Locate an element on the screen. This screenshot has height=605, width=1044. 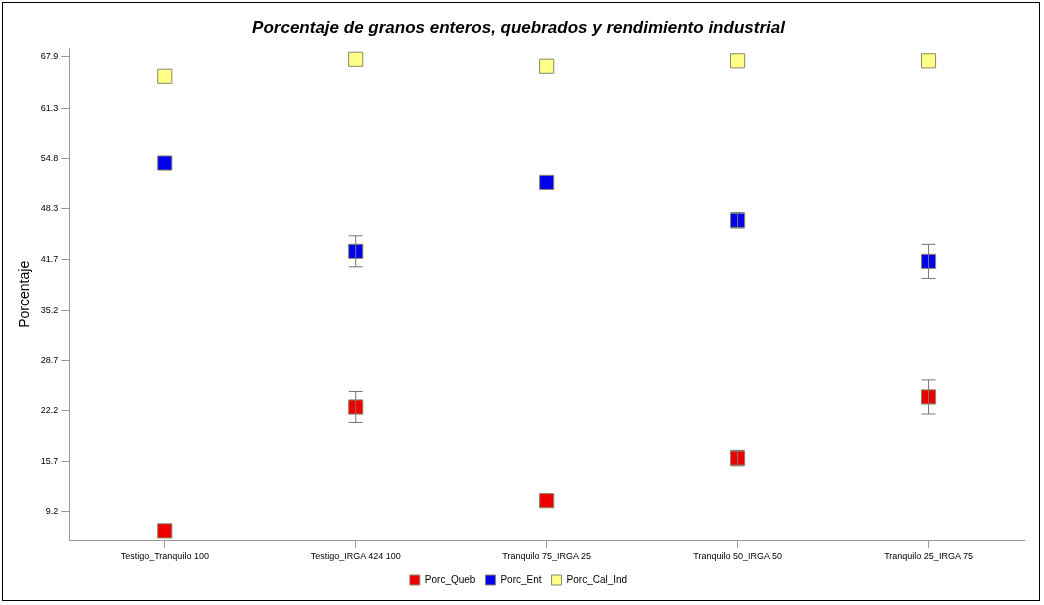
x-tick-label: Testigo_IRGA 424 100 is located at coordinates (355, 556).